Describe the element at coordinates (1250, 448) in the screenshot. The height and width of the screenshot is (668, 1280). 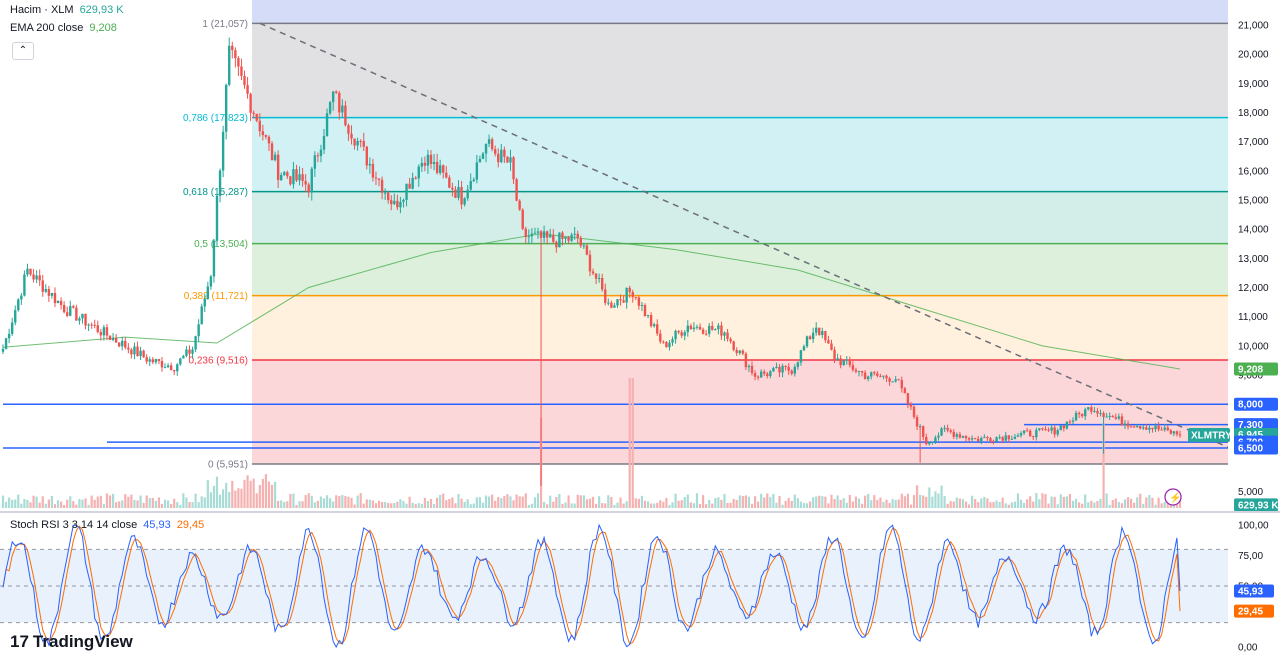
I see `price-badge-label: 6,500` at that location.